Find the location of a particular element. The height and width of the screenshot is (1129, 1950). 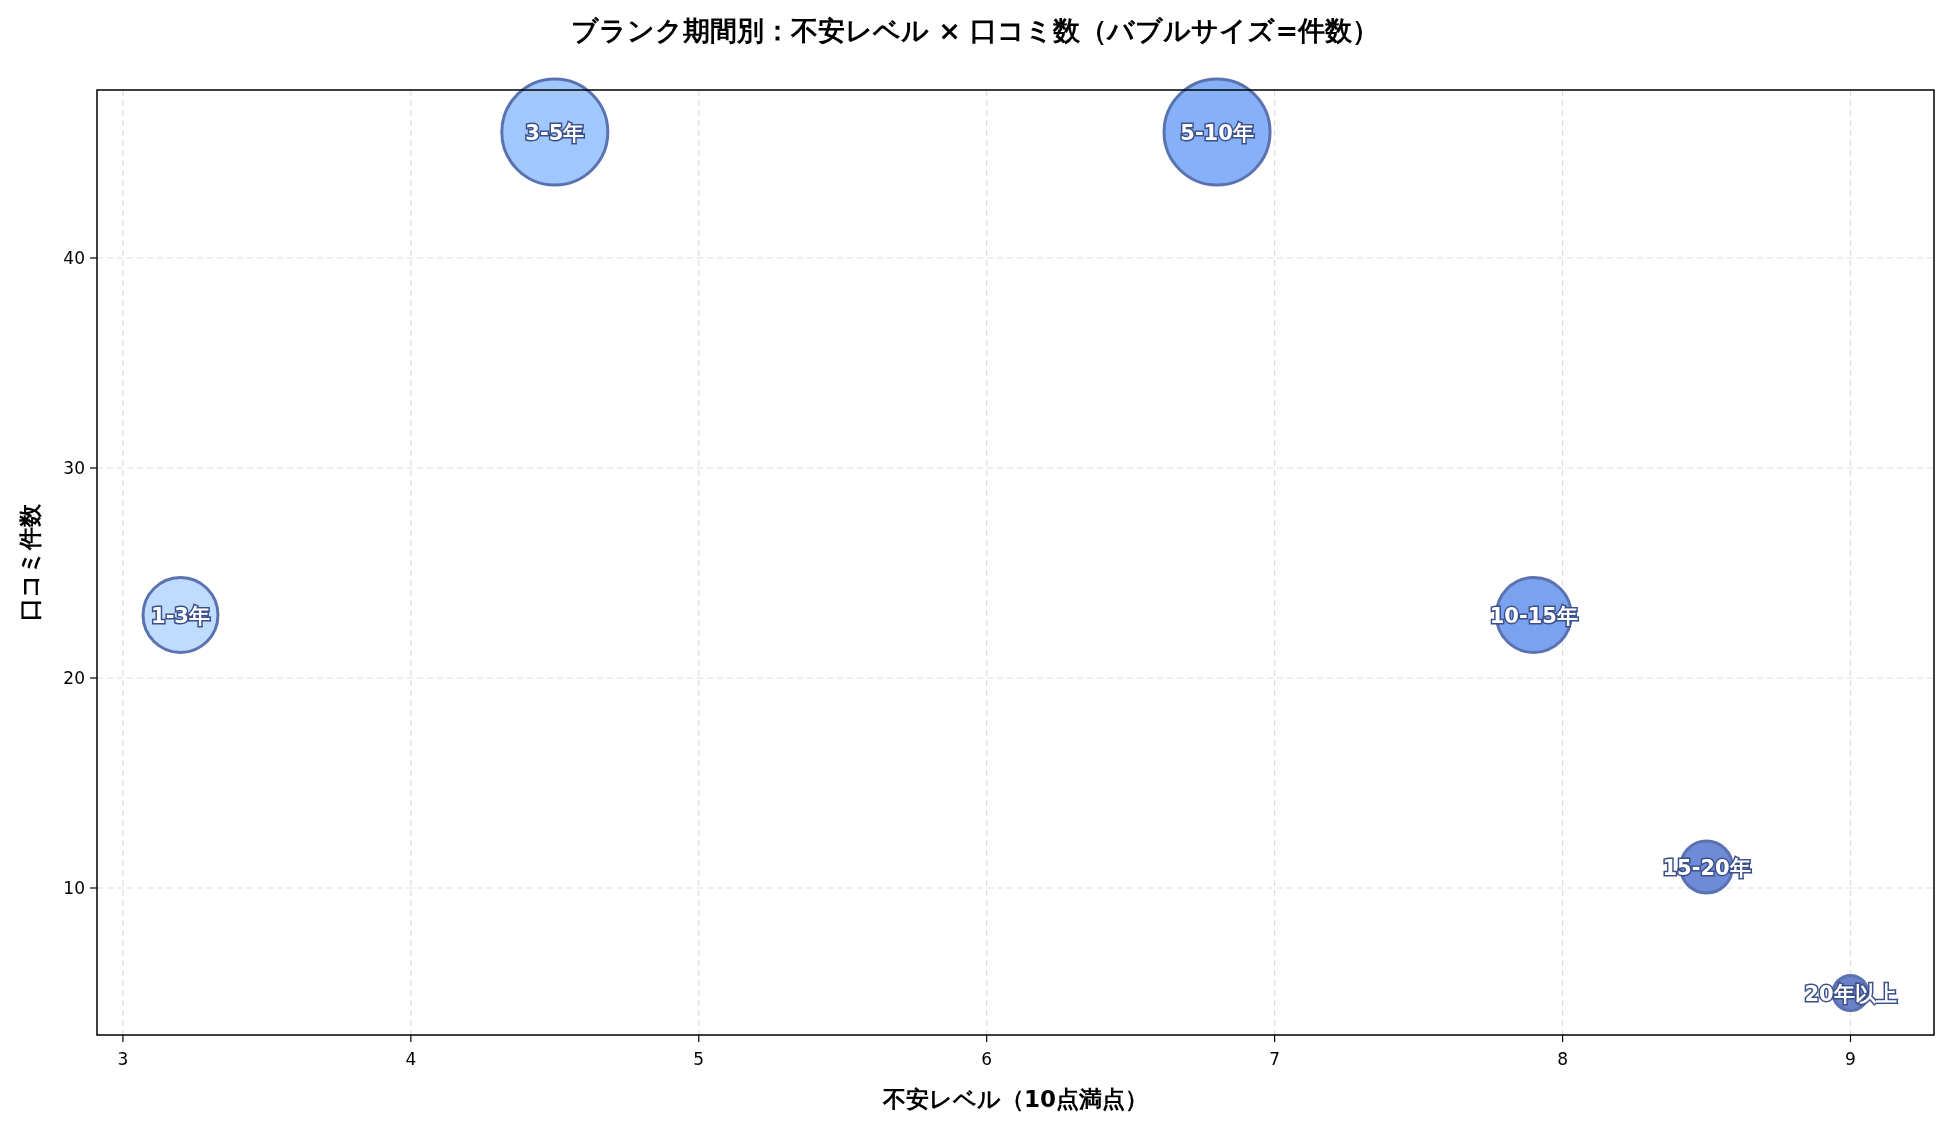

x-tick-label: 8 is located at coordinates (1562, 1059).